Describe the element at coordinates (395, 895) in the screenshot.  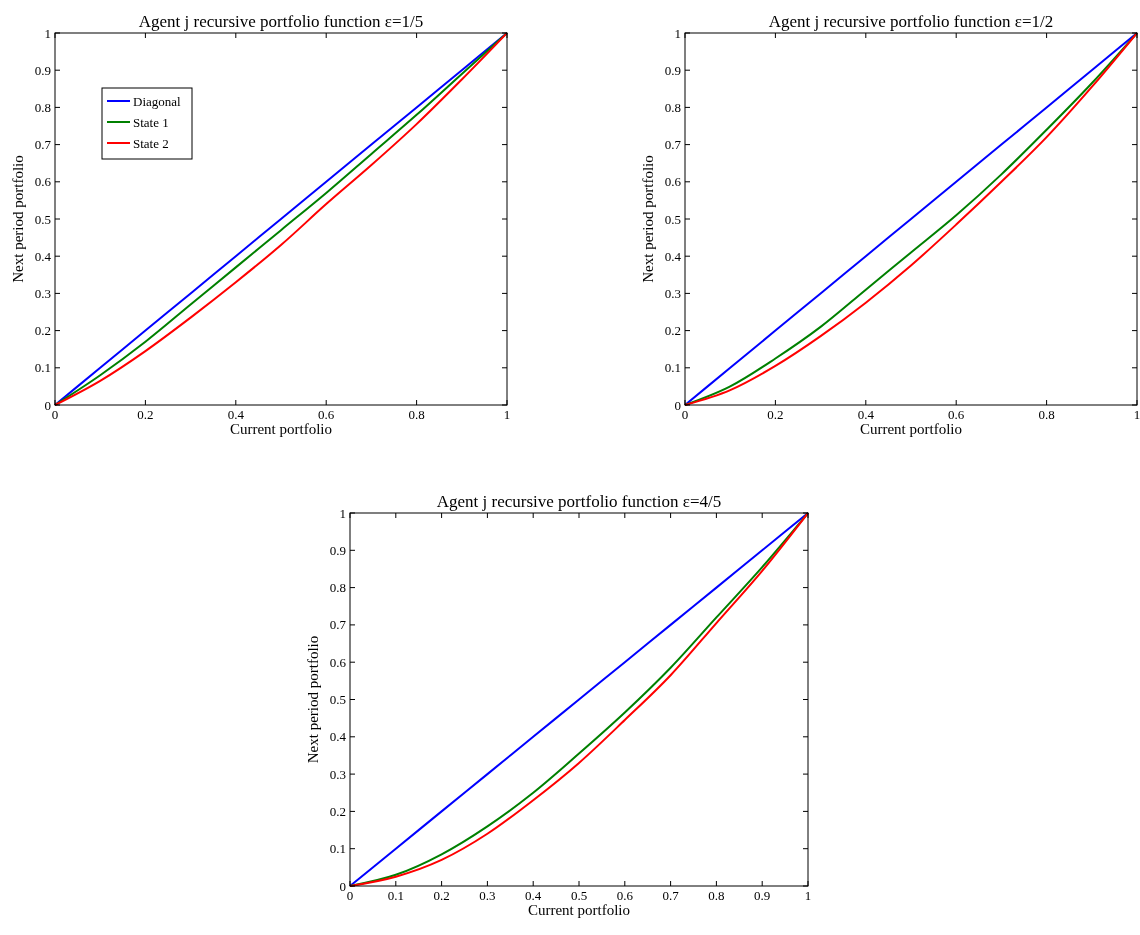
I see `x-tick-label: 0.1` at that location.